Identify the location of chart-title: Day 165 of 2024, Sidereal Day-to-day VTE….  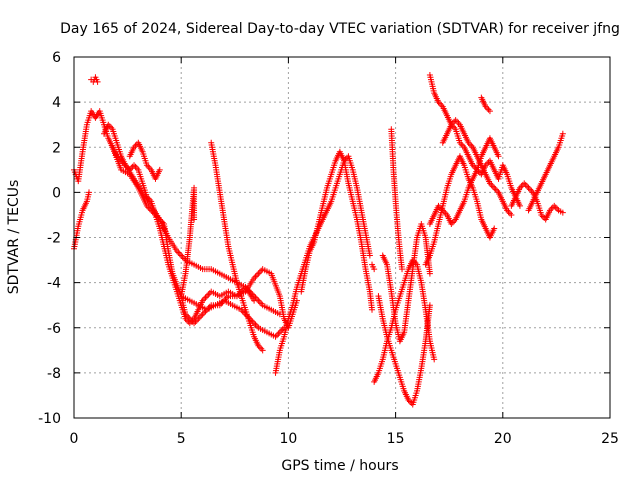
(340, 29).